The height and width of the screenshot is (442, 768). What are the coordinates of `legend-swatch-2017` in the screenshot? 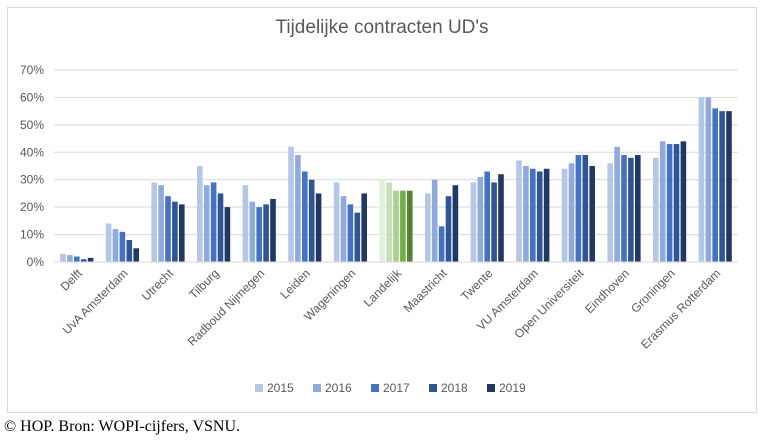 It's located at (375, 388).